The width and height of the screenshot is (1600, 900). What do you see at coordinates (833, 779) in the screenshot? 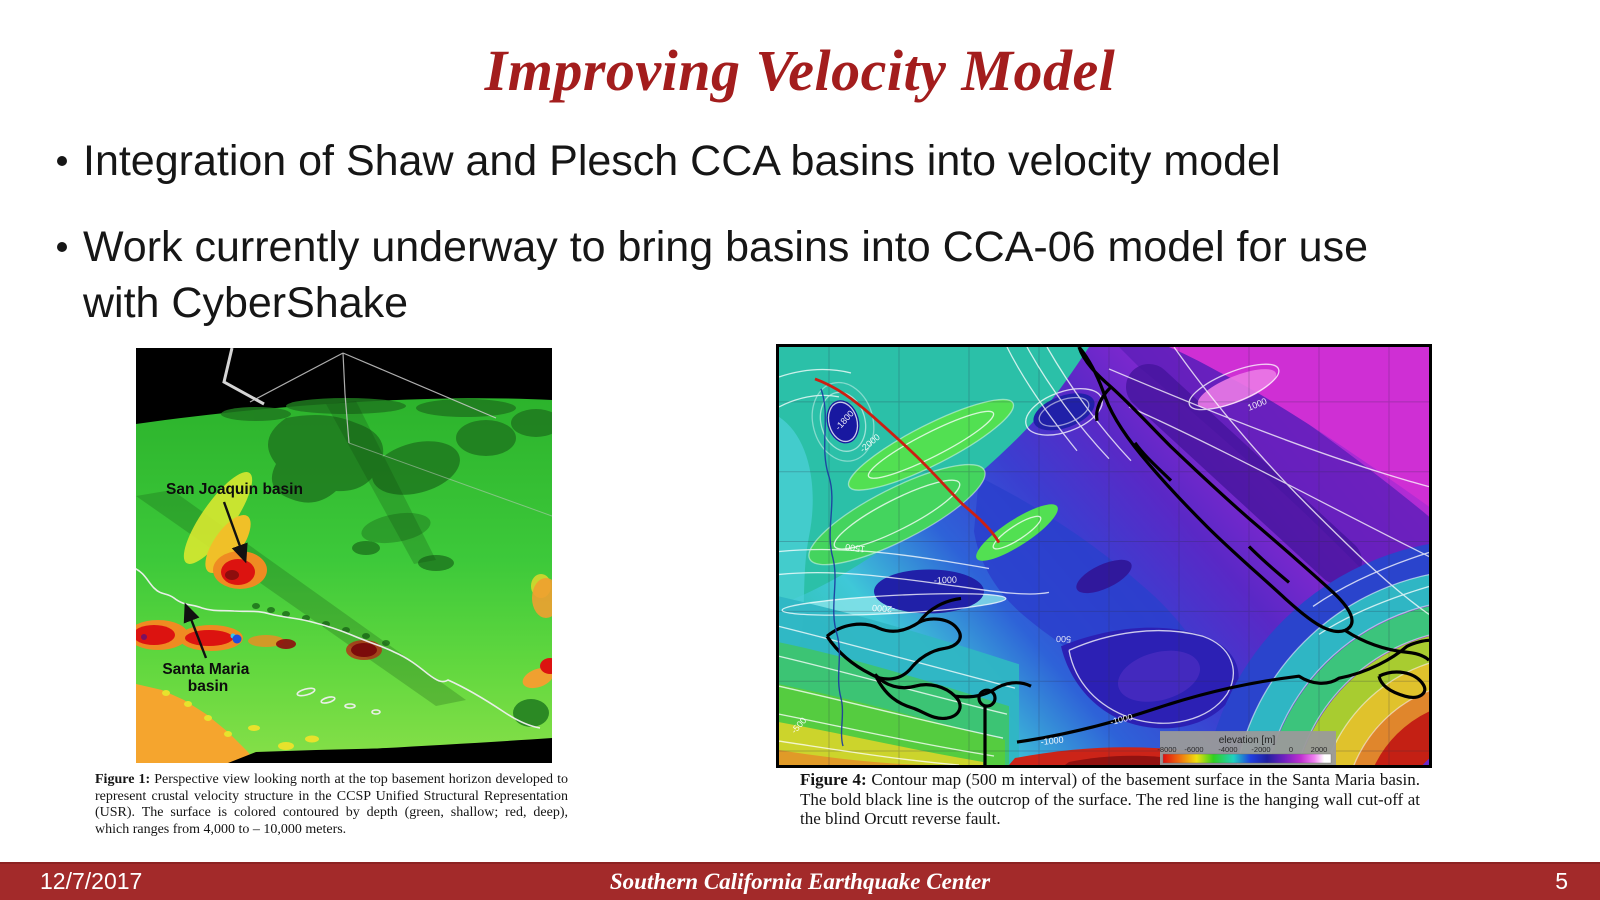
I see `figure4-caption-label: Figure 4:` at bounding box center [833, 779].